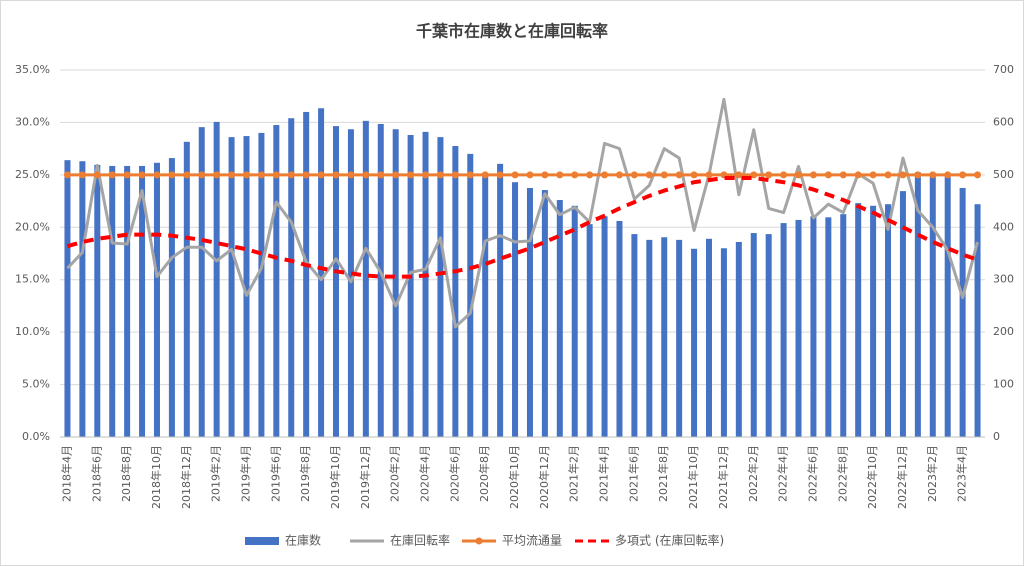  What do you see at coordinates (305, 473) in the screenshot?
I see `x-tick-label: 2019年8月` at bounding box center [305, 473].